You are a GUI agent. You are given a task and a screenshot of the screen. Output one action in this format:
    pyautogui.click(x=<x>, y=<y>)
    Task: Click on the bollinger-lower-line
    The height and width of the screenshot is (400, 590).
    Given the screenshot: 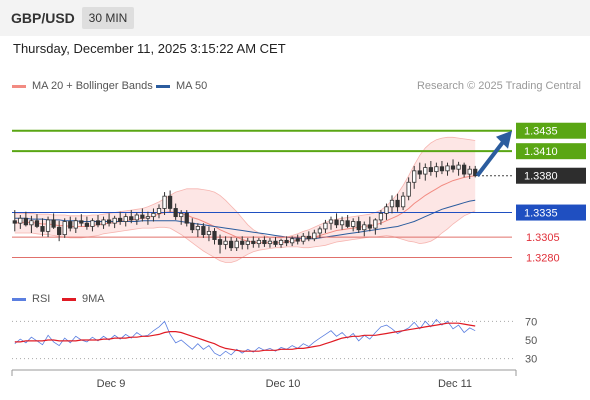 What is the action you would take?
    pyautogui.click(x=245, y=236)
    